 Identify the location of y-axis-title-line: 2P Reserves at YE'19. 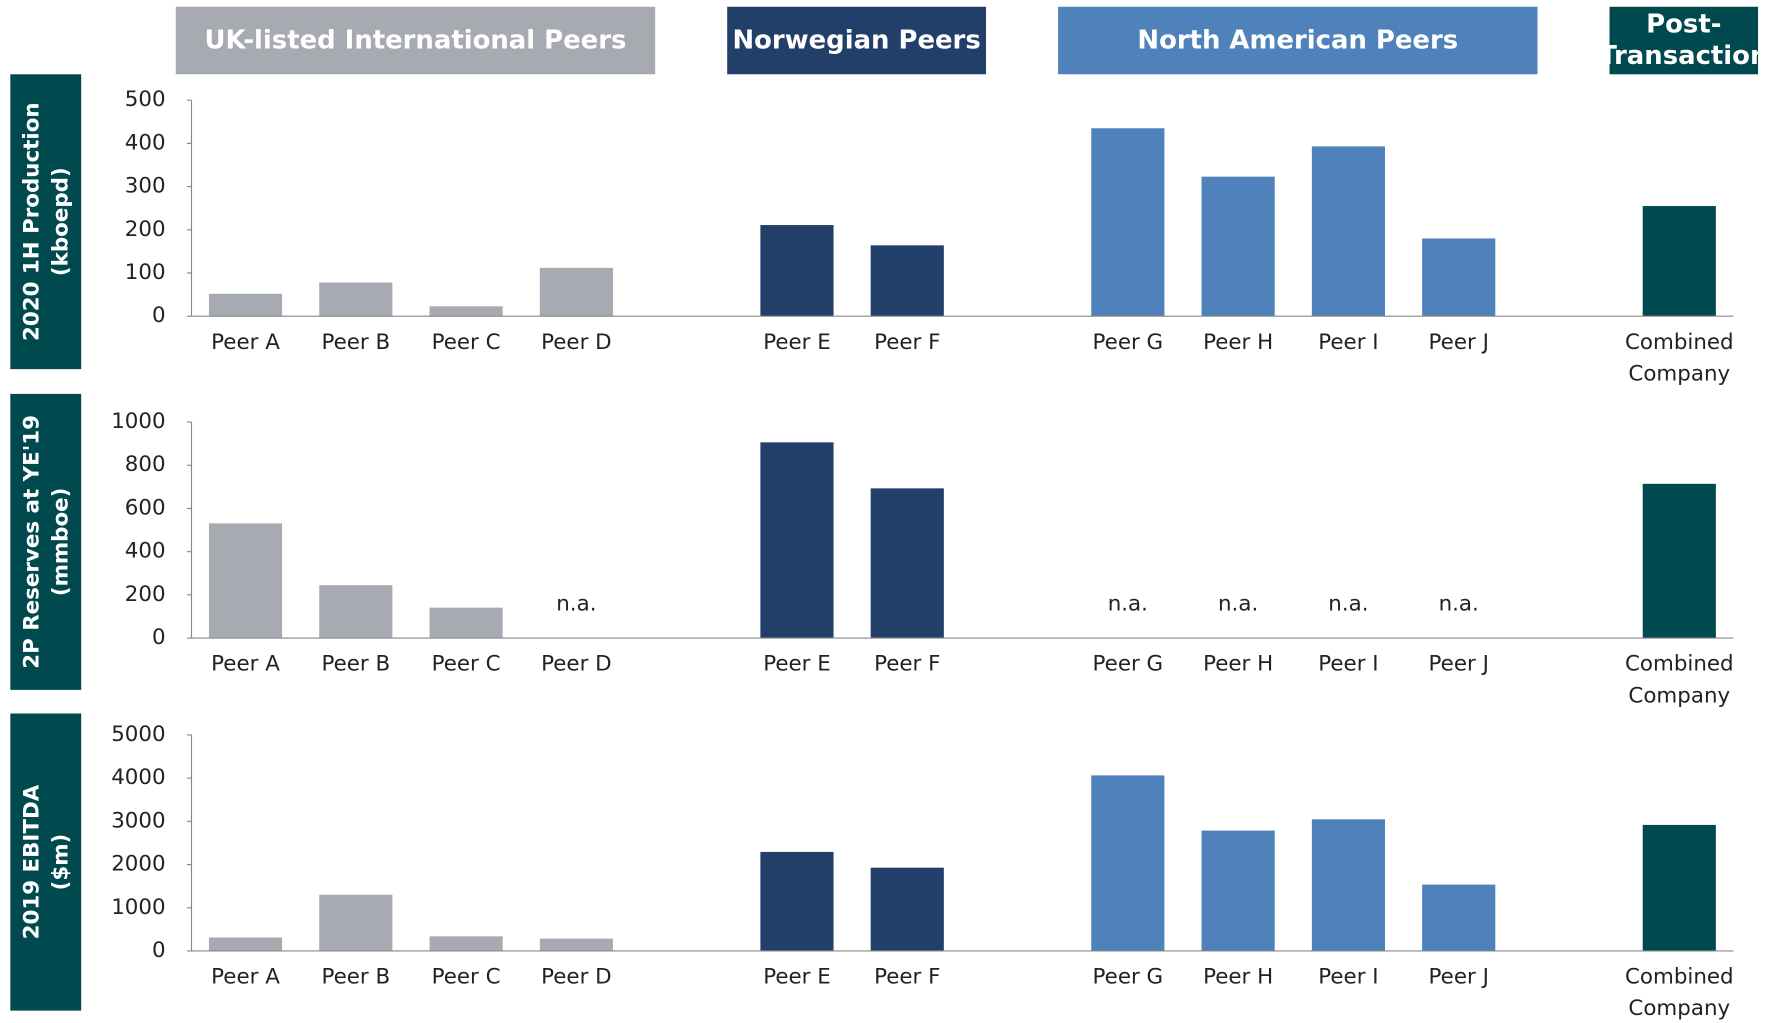
(31, 542).